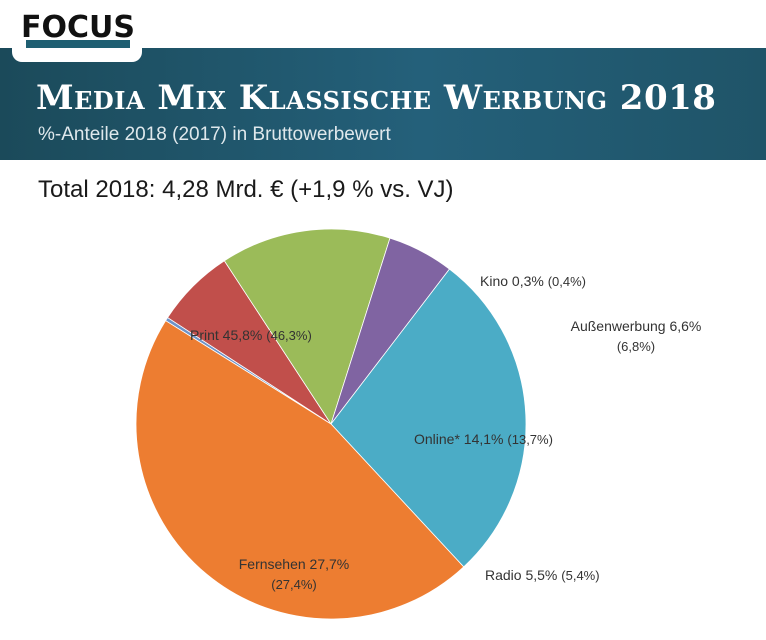 Image resolution: width=766 pixels, height=640 pixels. Describe the element at coordinates (246, 189) in the screenshot. I see `total-summary: Total 2018: 4,28 Mrd. € (+1,9 % vs. VJ)` at that location.